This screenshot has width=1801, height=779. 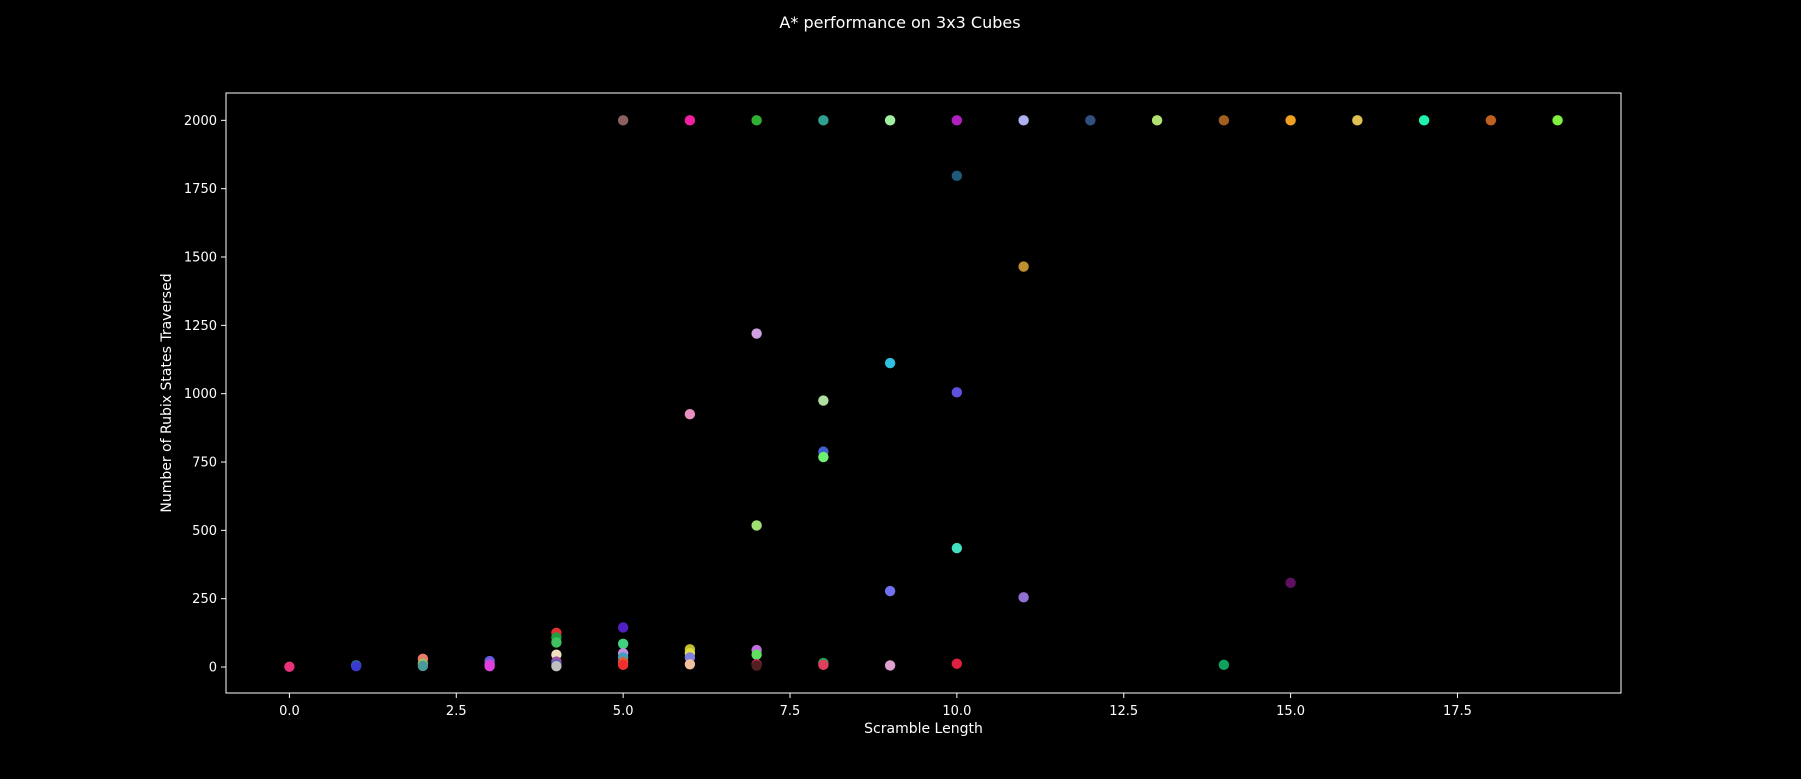 I want to click on y-tick-label: 250, so click(x=204, y=599).